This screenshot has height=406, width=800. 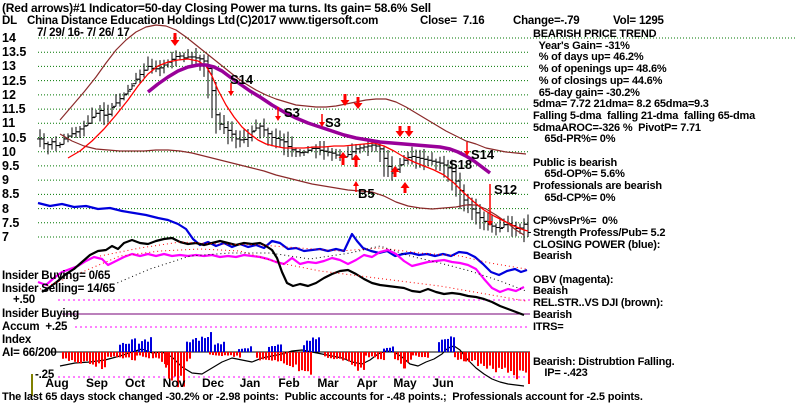 I want to click on ai-value: AI= 66/200, so click(x=29, y=353).